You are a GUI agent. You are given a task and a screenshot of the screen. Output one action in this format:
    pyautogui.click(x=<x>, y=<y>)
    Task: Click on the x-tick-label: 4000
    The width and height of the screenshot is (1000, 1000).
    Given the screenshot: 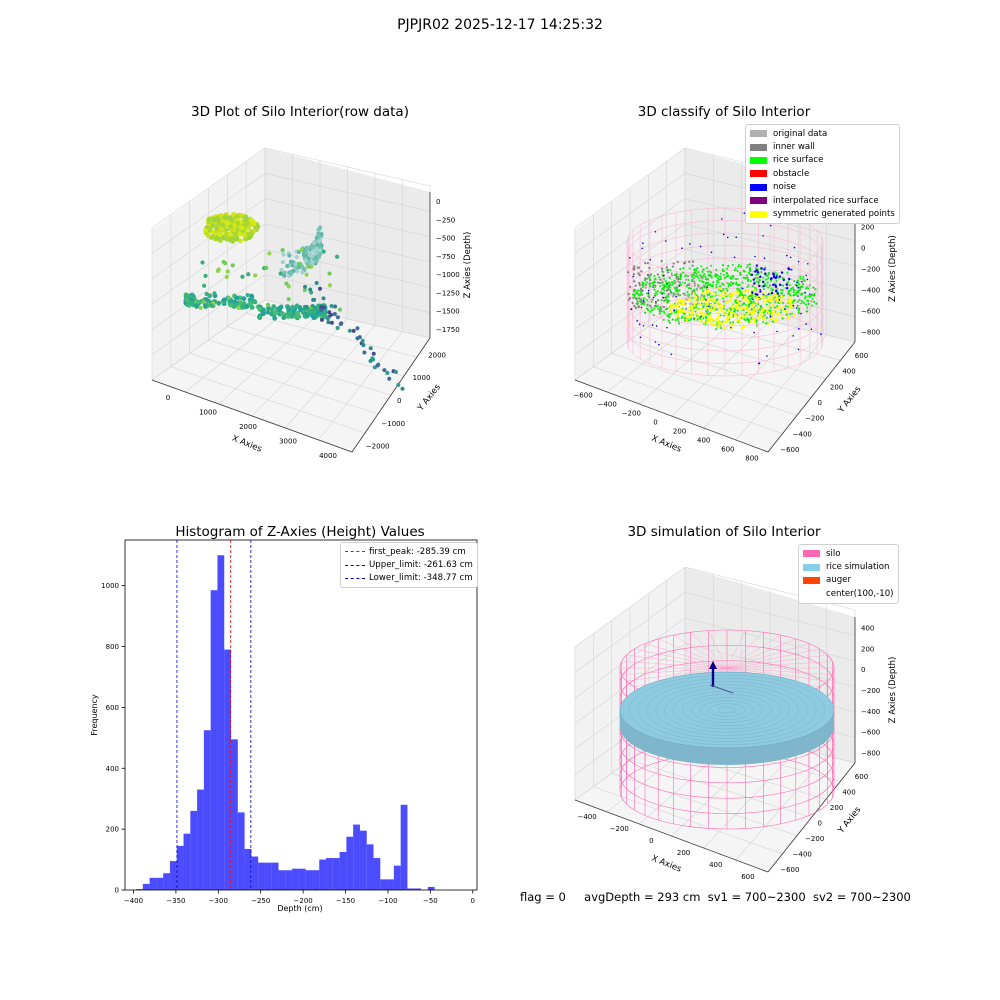 What is the action you would take?
    pyautogui.click(x=328, y=456)
    